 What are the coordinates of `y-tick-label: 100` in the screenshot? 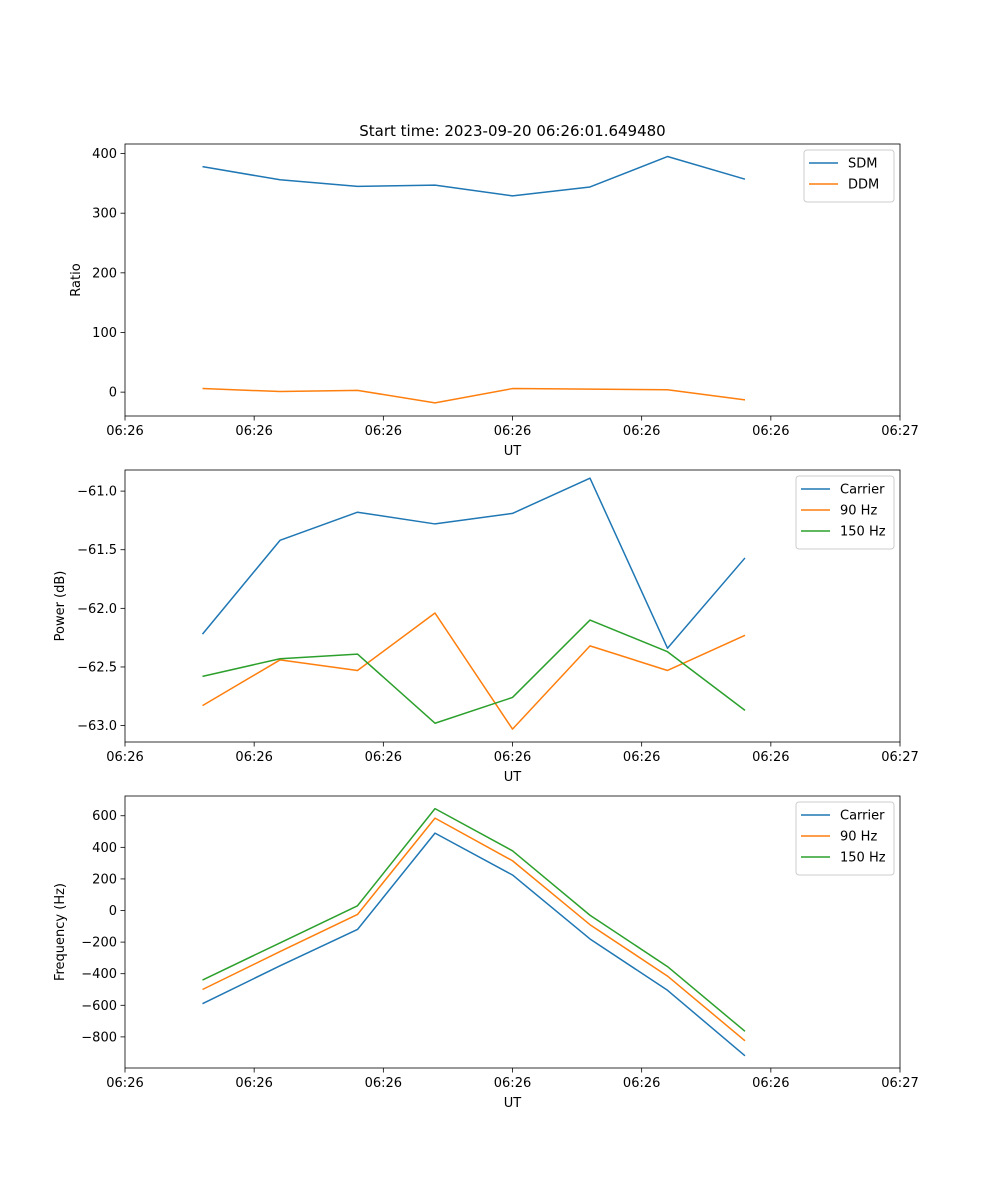 It's located at (104, 333).